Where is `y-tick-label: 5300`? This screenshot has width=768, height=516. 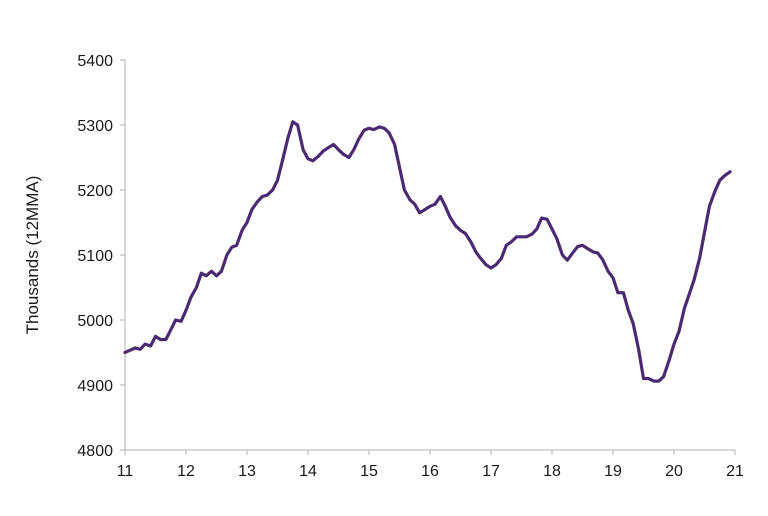
y-tick-label: 5300 is located at coordinates (95, 126).